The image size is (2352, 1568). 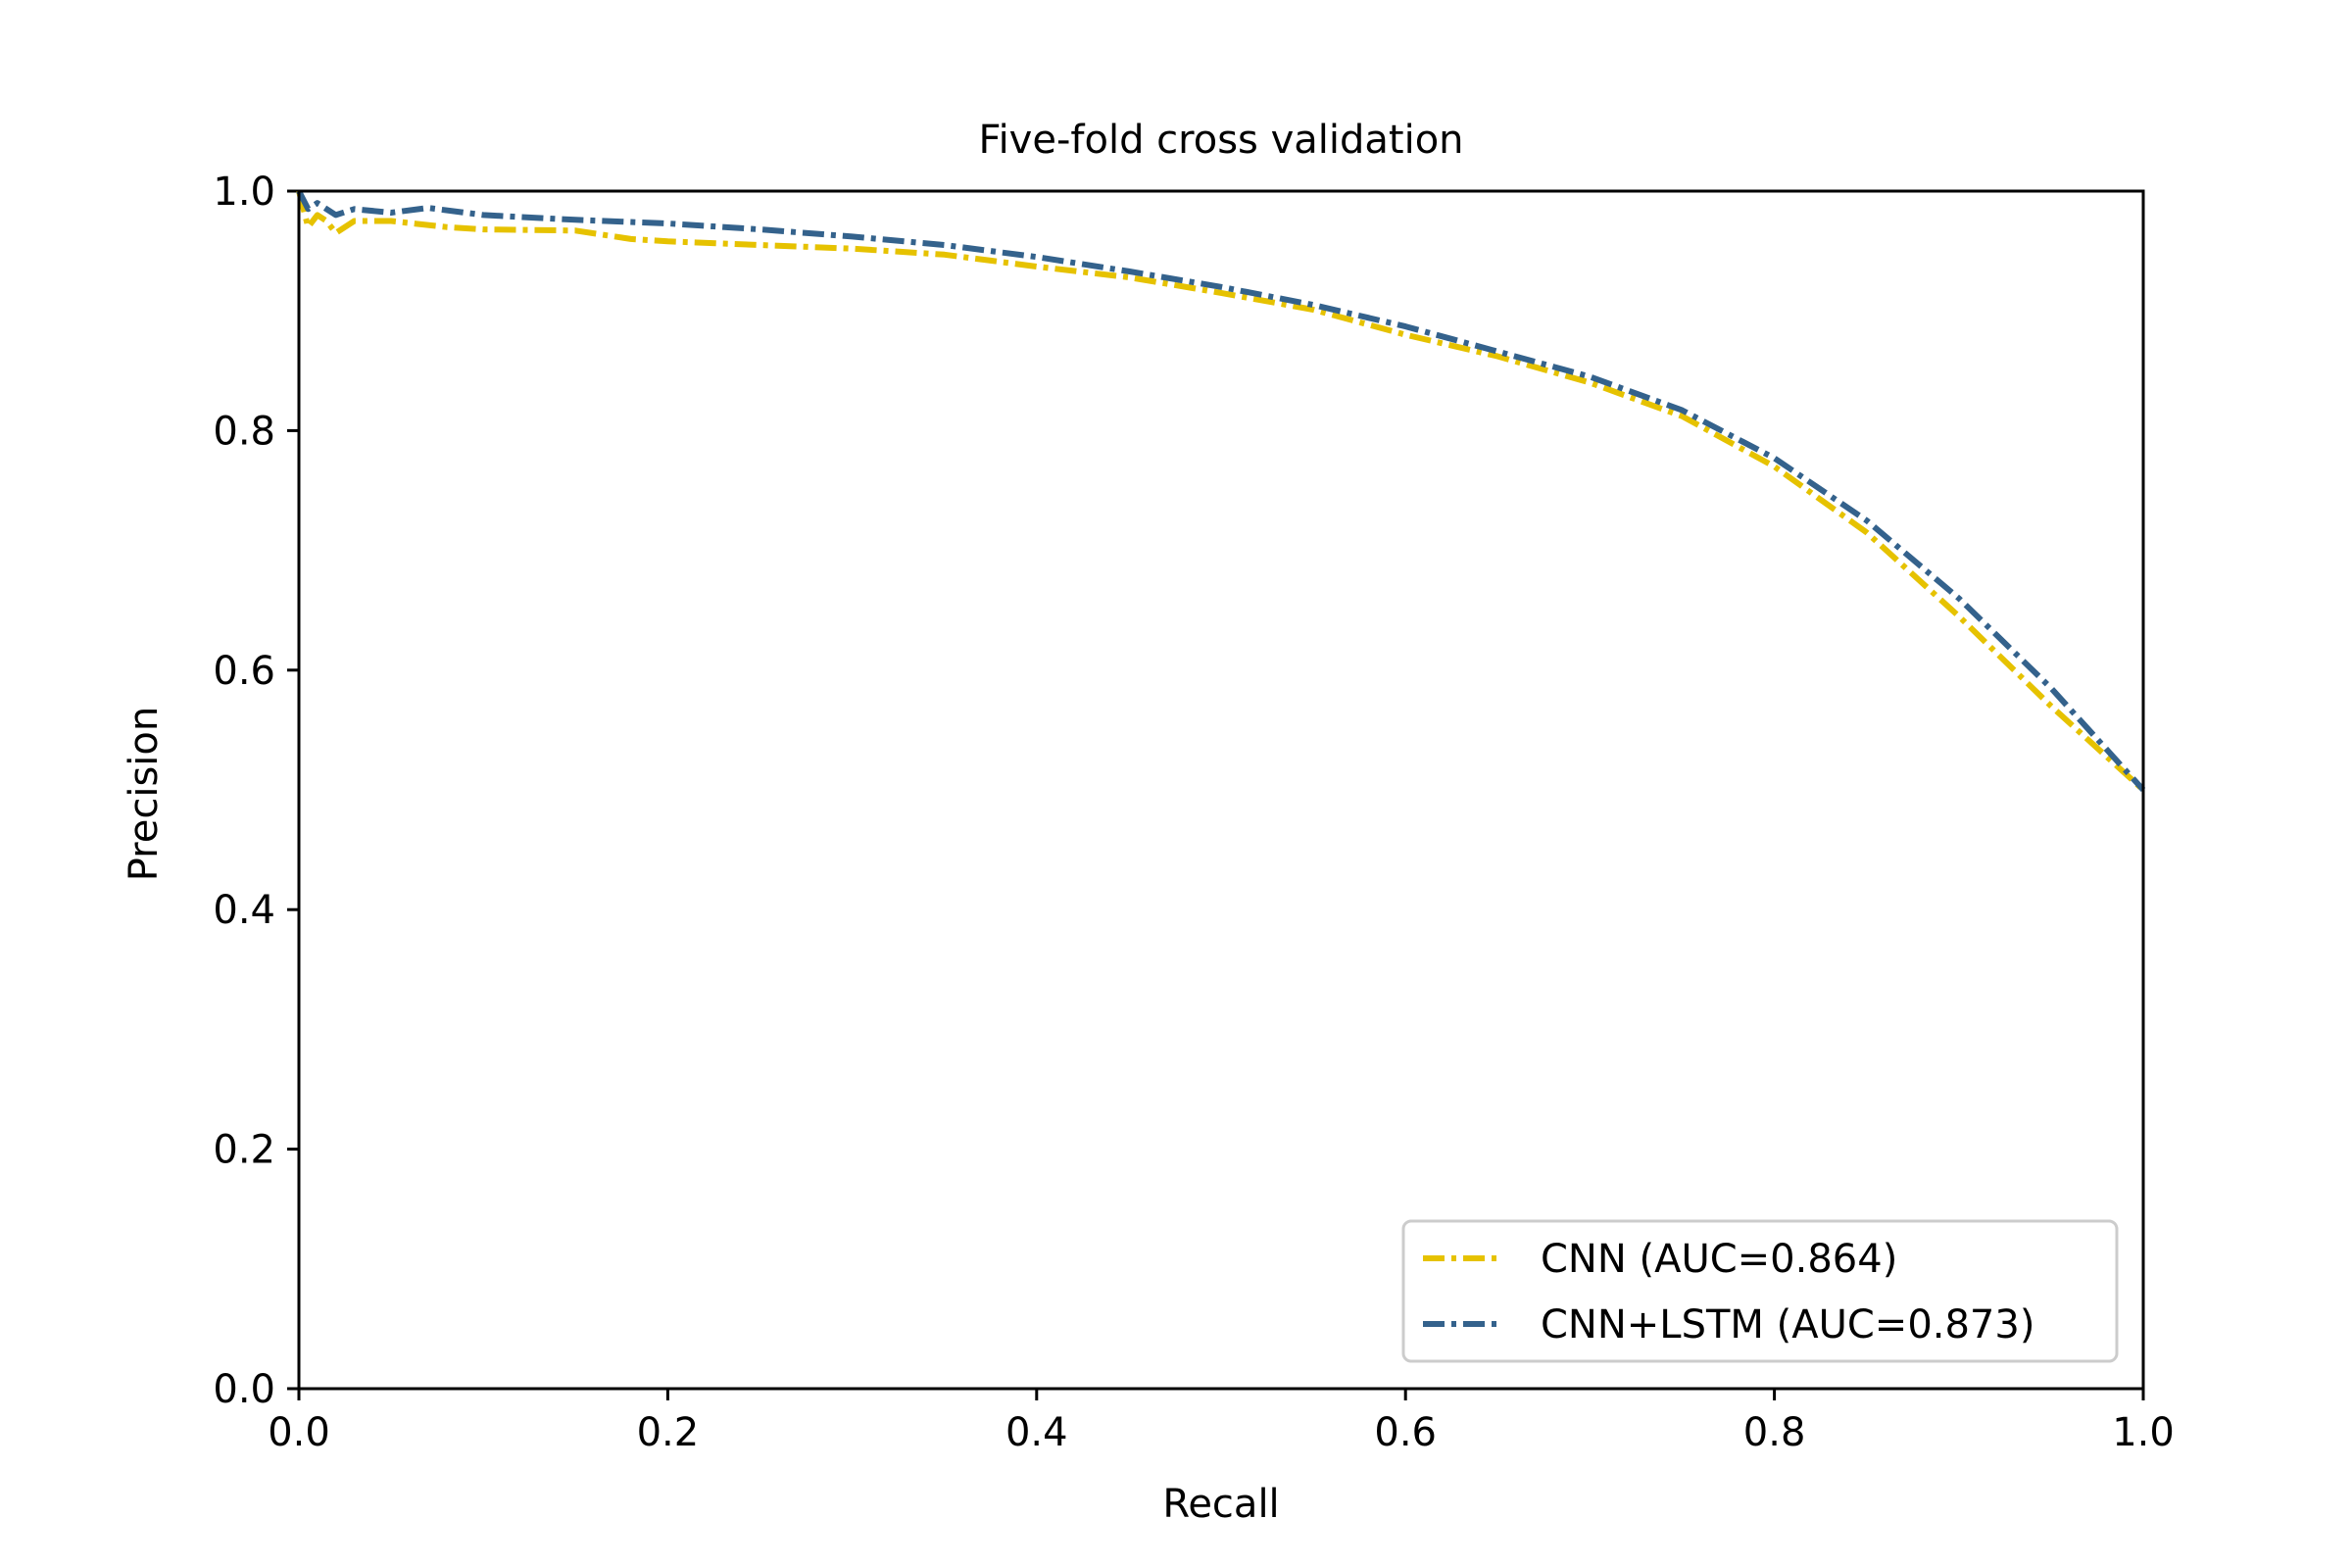 What do you see at coordinates (244, 192) in the screenshot?
I see `y-tick-label: 1.0` at bounding box center [244, 192].